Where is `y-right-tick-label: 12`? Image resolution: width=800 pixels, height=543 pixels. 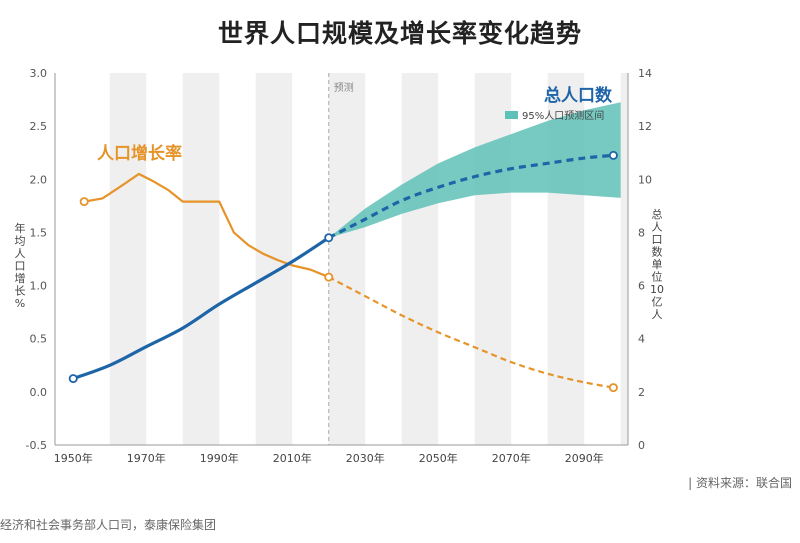
y-right-tick-label: 12 is located at coordinates (645, 126).